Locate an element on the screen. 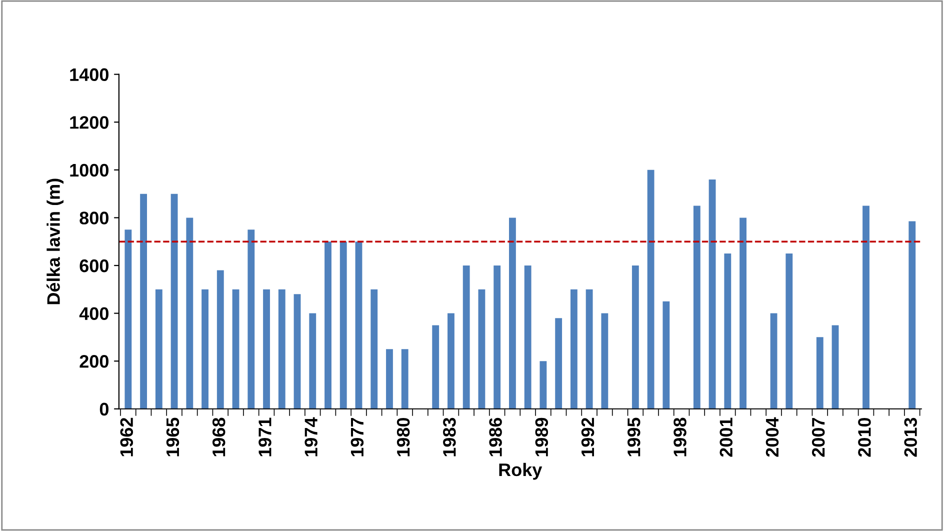 Image resolution: width=944 pixels, height=531 pixels. x-tick-label: 2013 is located at coordinates (910, 437).